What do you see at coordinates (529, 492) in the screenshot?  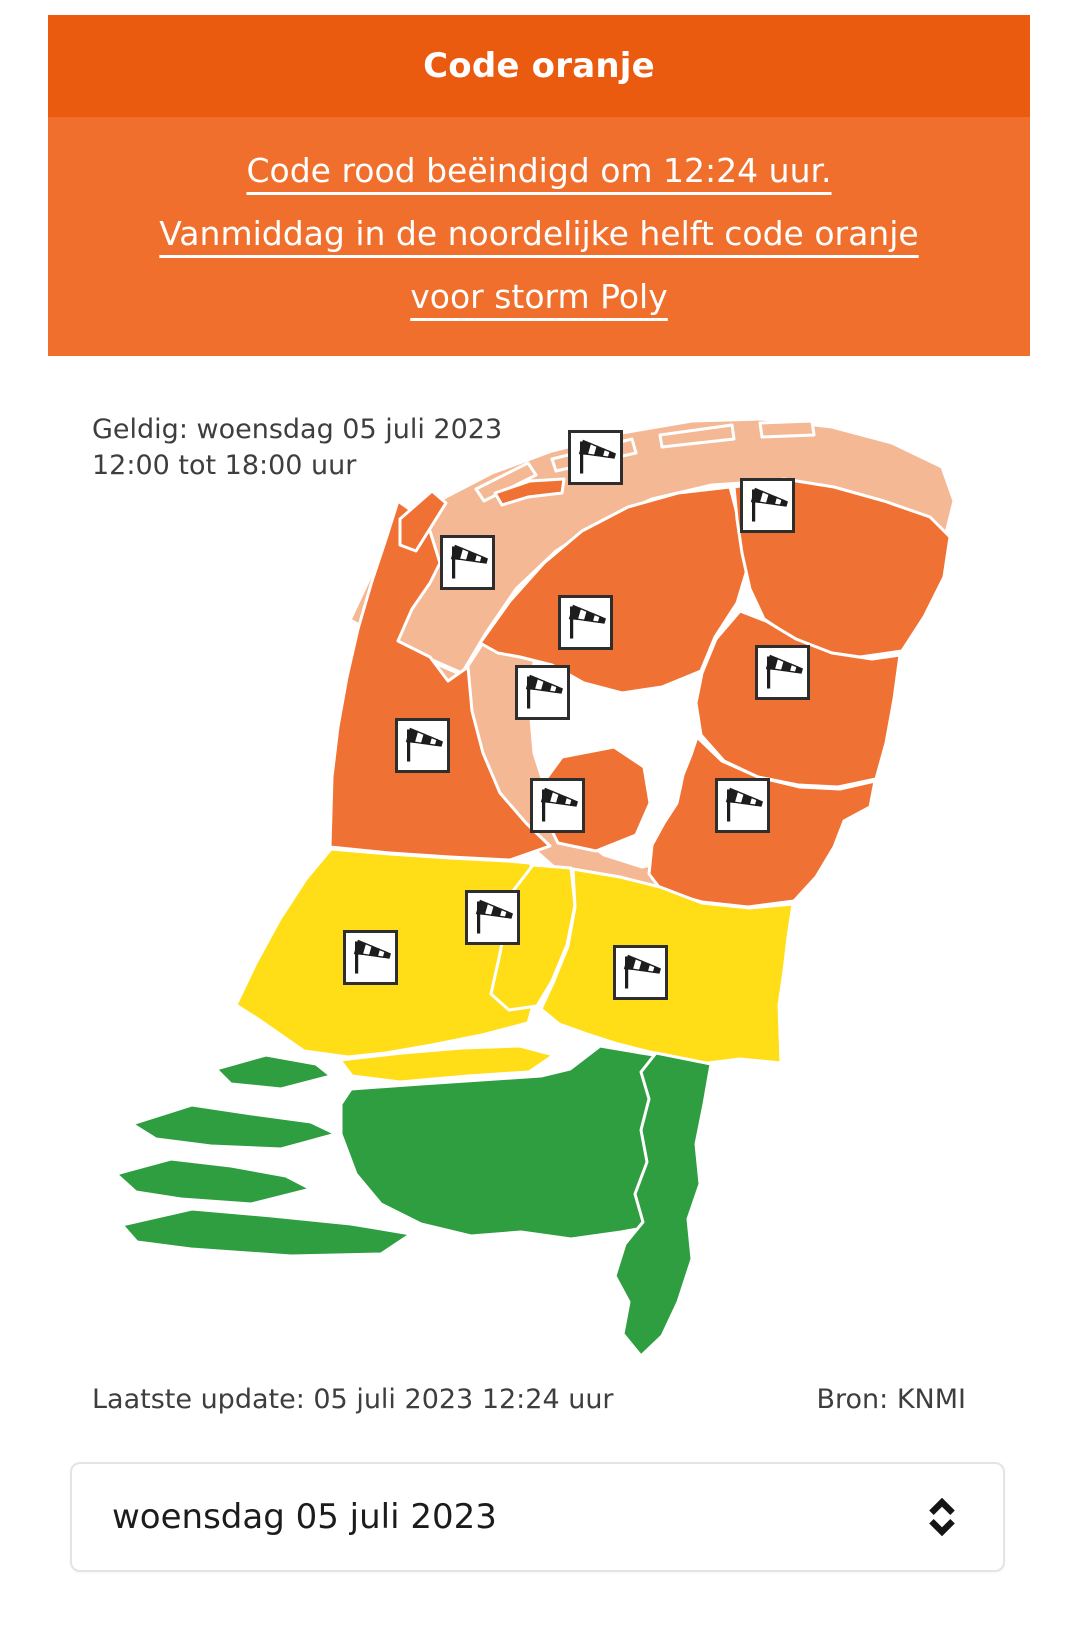 I see `region-coast-strip` at bounding box center [529, 492].